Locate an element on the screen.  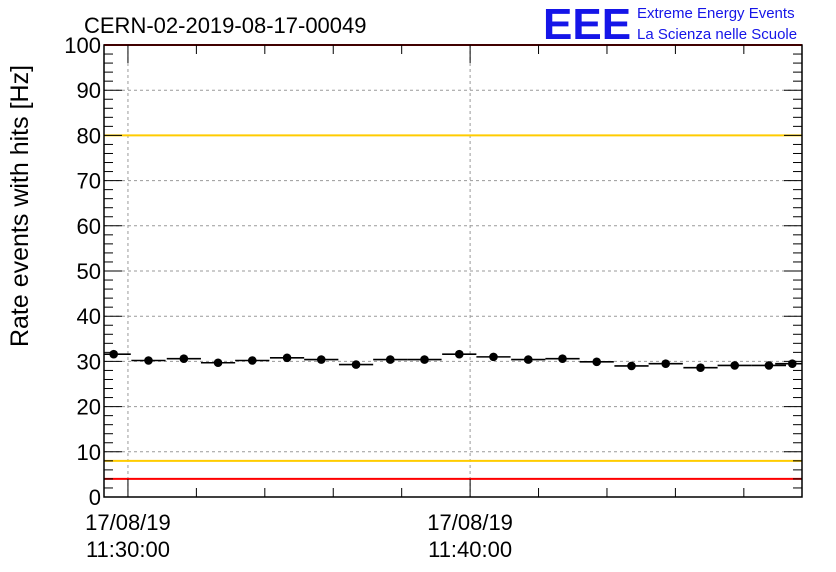
x-tick-label-time: 11:40:00 is located at coordinates (470, 549).